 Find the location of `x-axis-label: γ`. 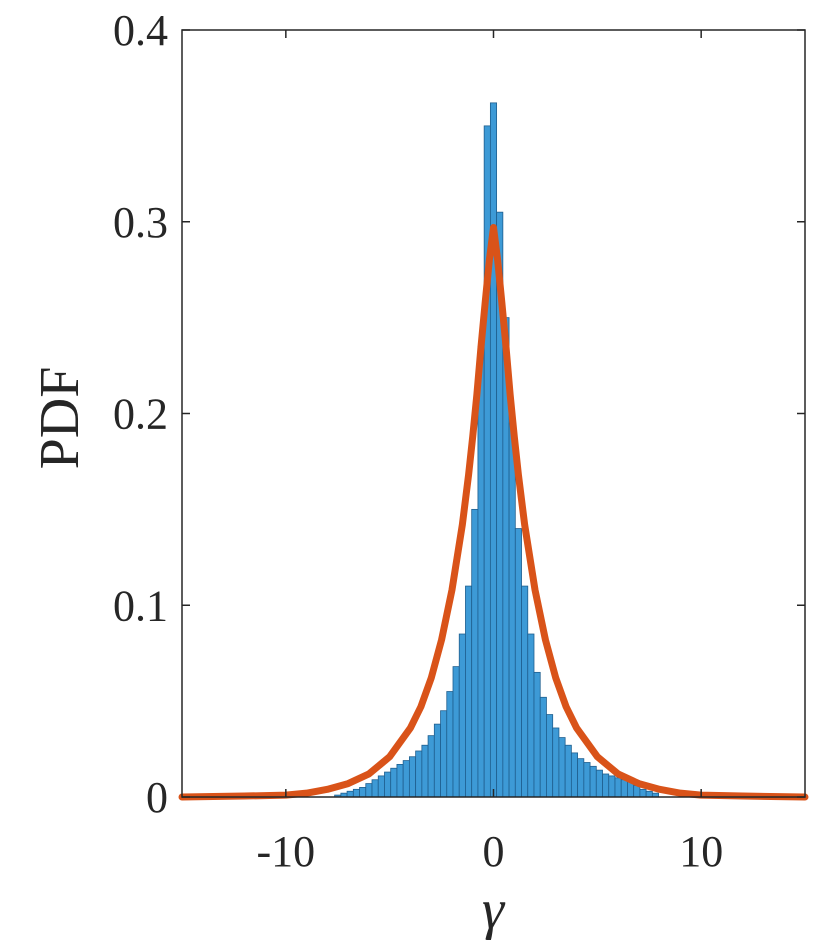

x-axis-label: γ is located at coordinates (494, 910).